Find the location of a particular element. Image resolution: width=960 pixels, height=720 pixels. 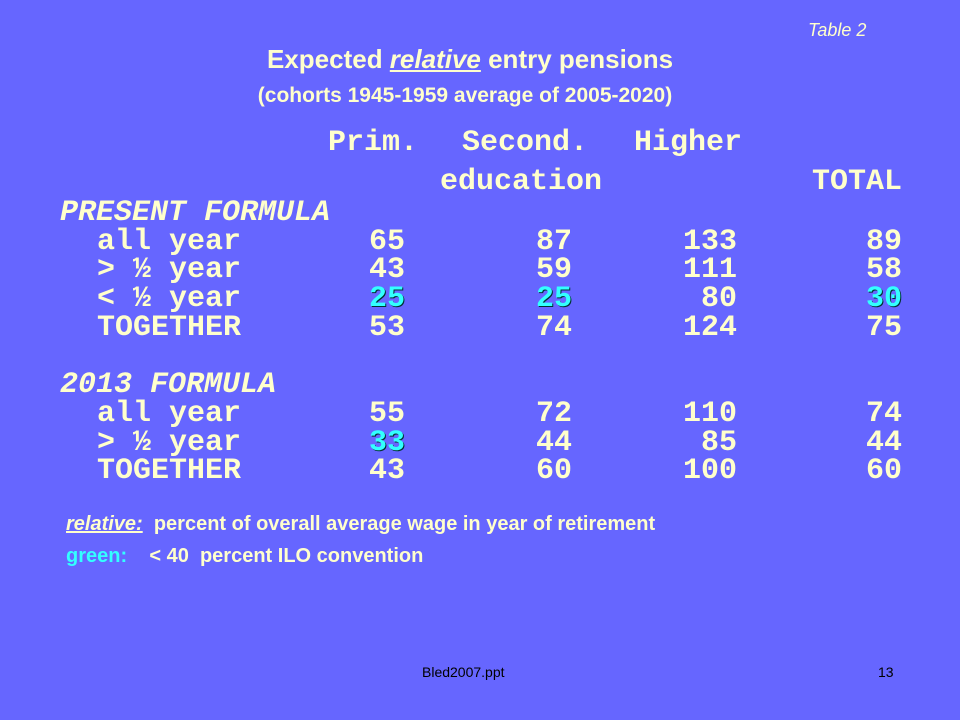

cell: 58 is located at coordinates (883, 270).